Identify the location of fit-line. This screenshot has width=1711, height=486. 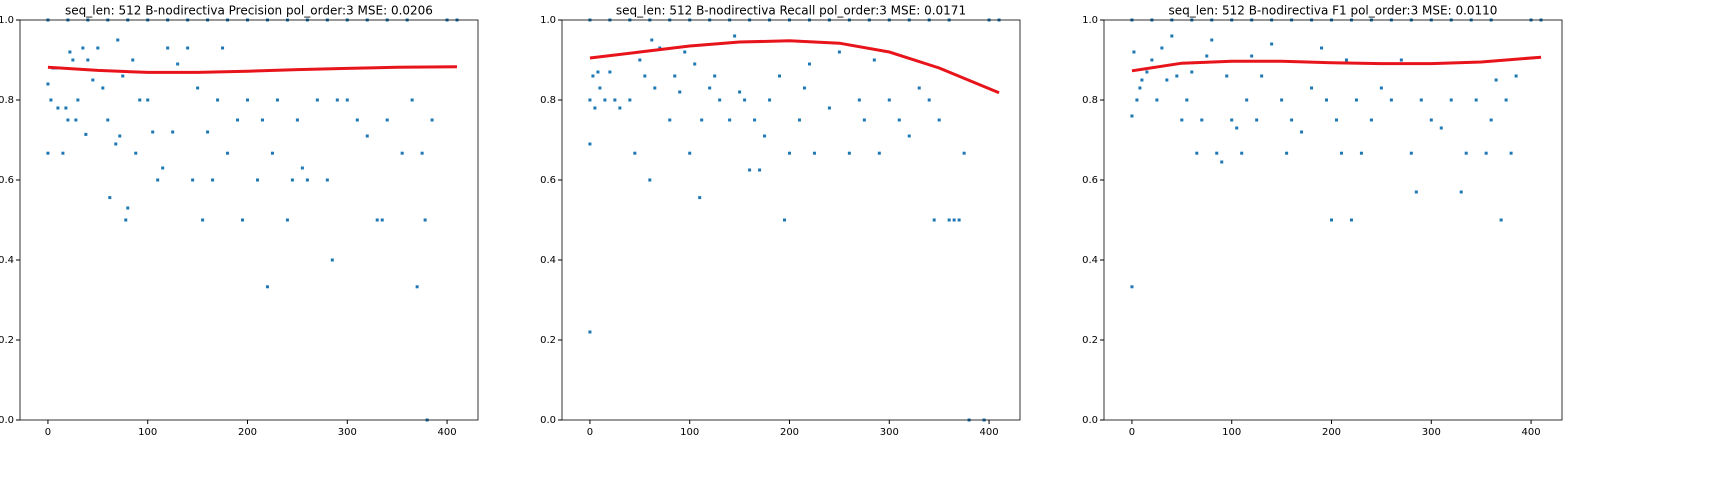
(252, 69).